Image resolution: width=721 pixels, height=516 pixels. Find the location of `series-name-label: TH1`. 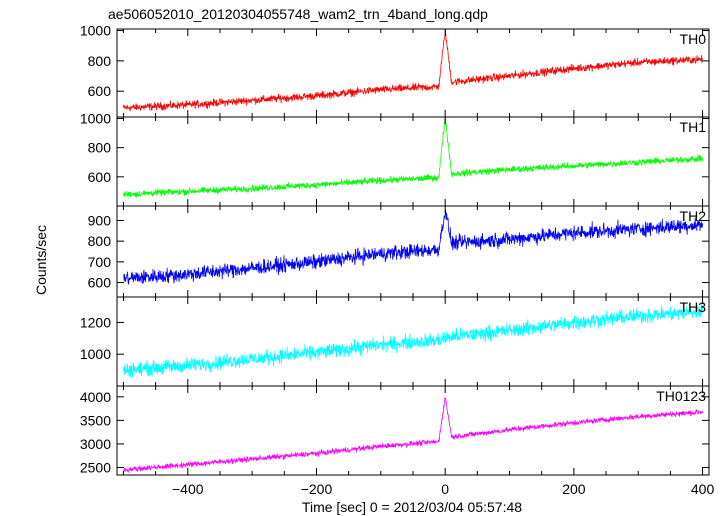

series-name-label: TH1 is located at coordinates (693, 127).